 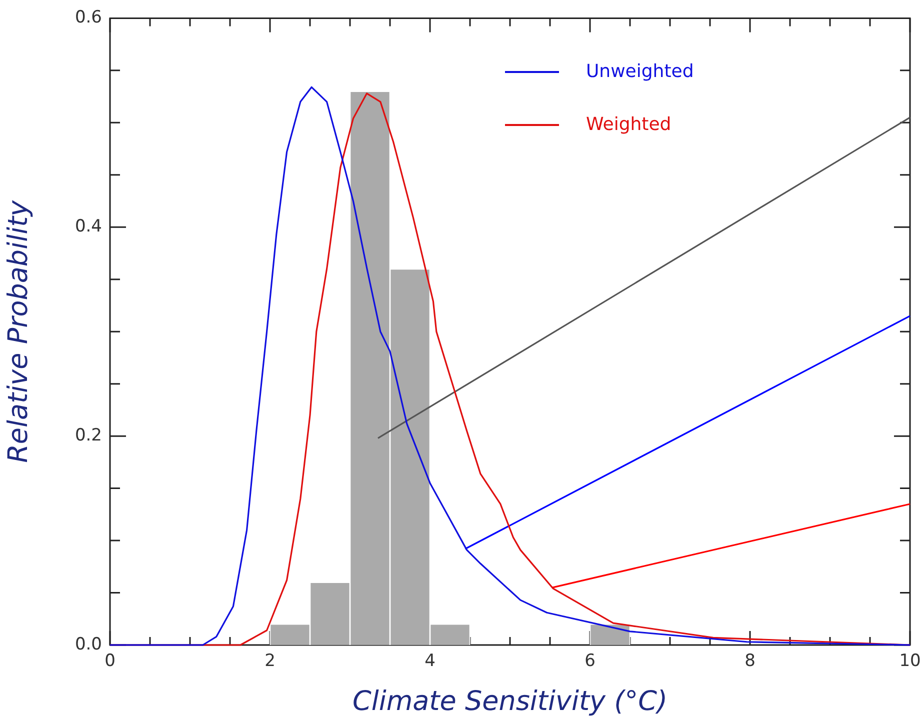 What do you see at coordinates (88, 226) in the screenshot?
I see `y-tick-label: 0.4` at bounding box center [88, 226].